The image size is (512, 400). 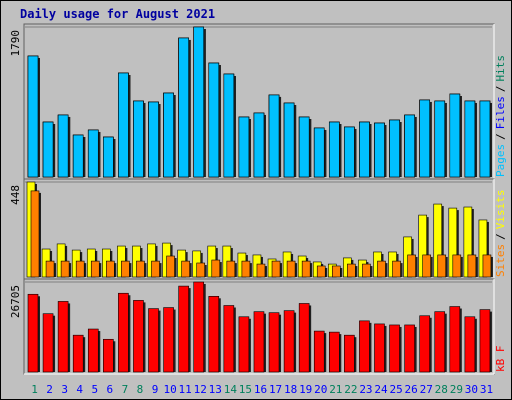 I want to click on x-tick-label: 13, so click(x=215, y=389).